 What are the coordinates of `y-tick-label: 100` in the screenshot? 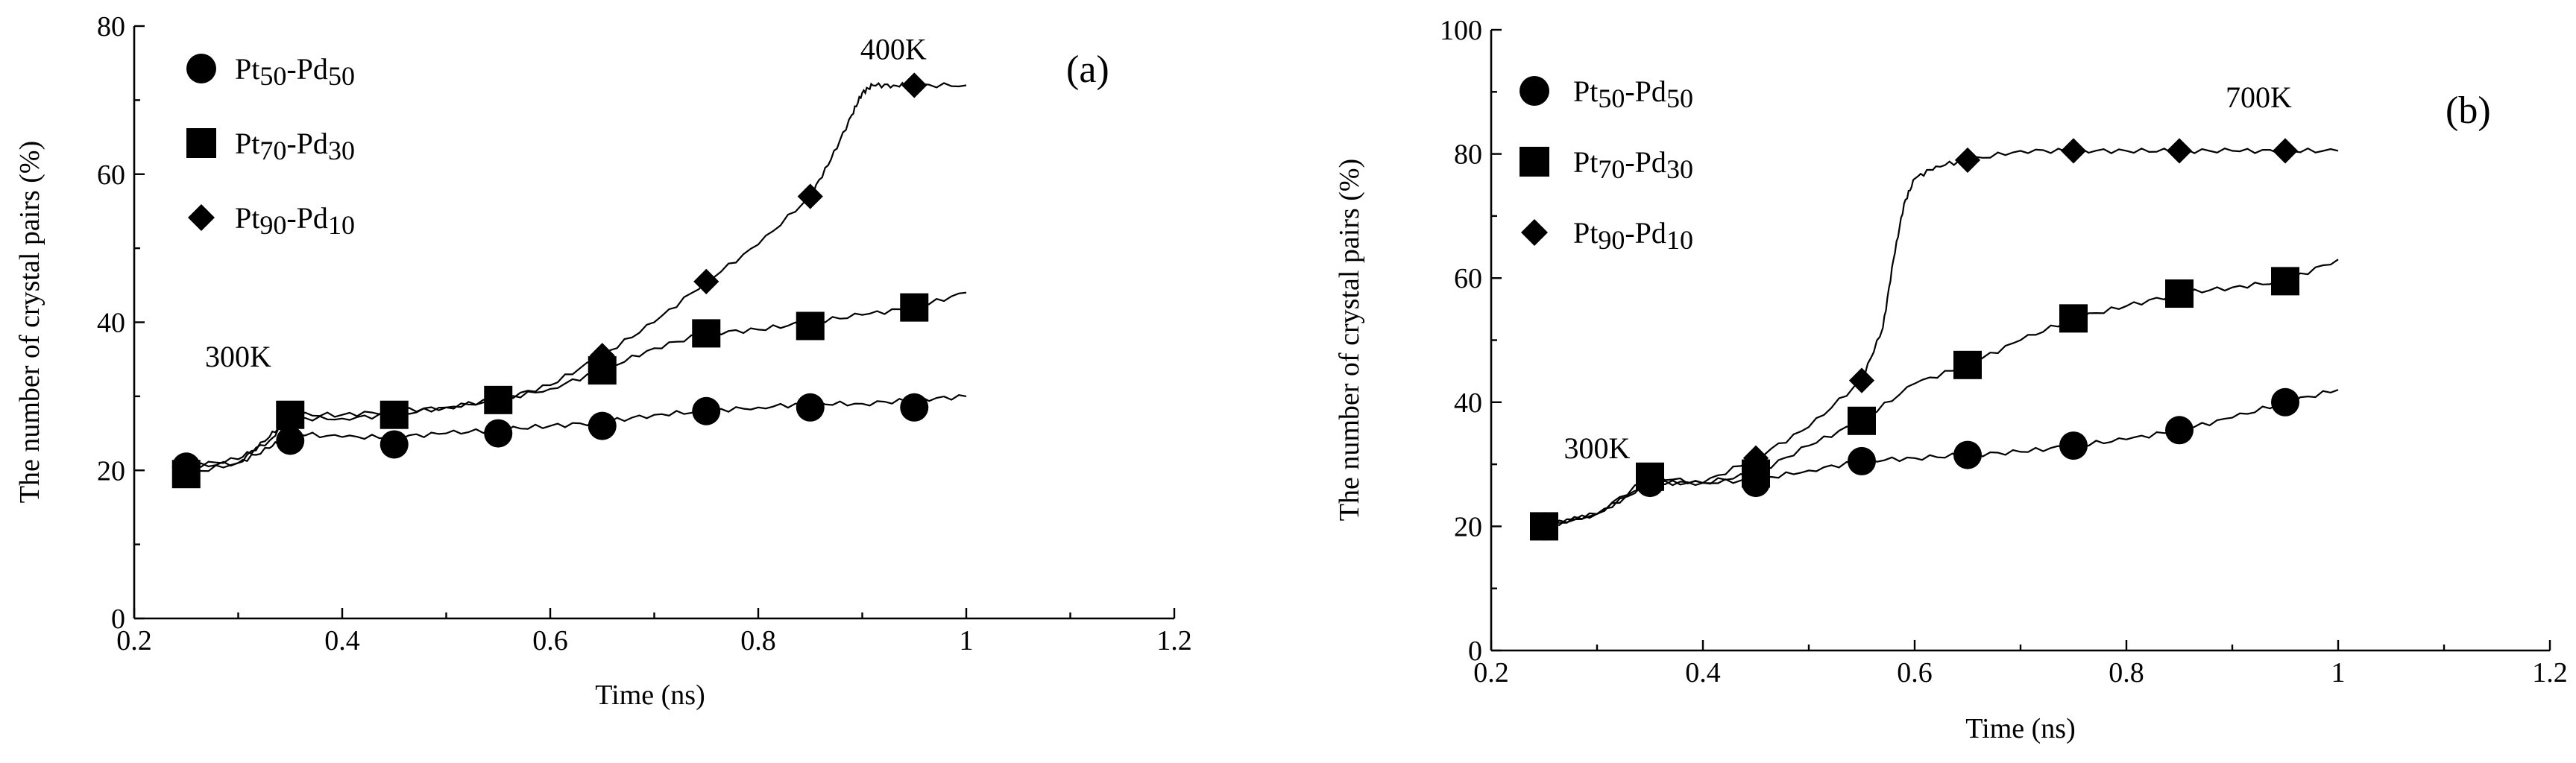 It's located at (1461, 30).